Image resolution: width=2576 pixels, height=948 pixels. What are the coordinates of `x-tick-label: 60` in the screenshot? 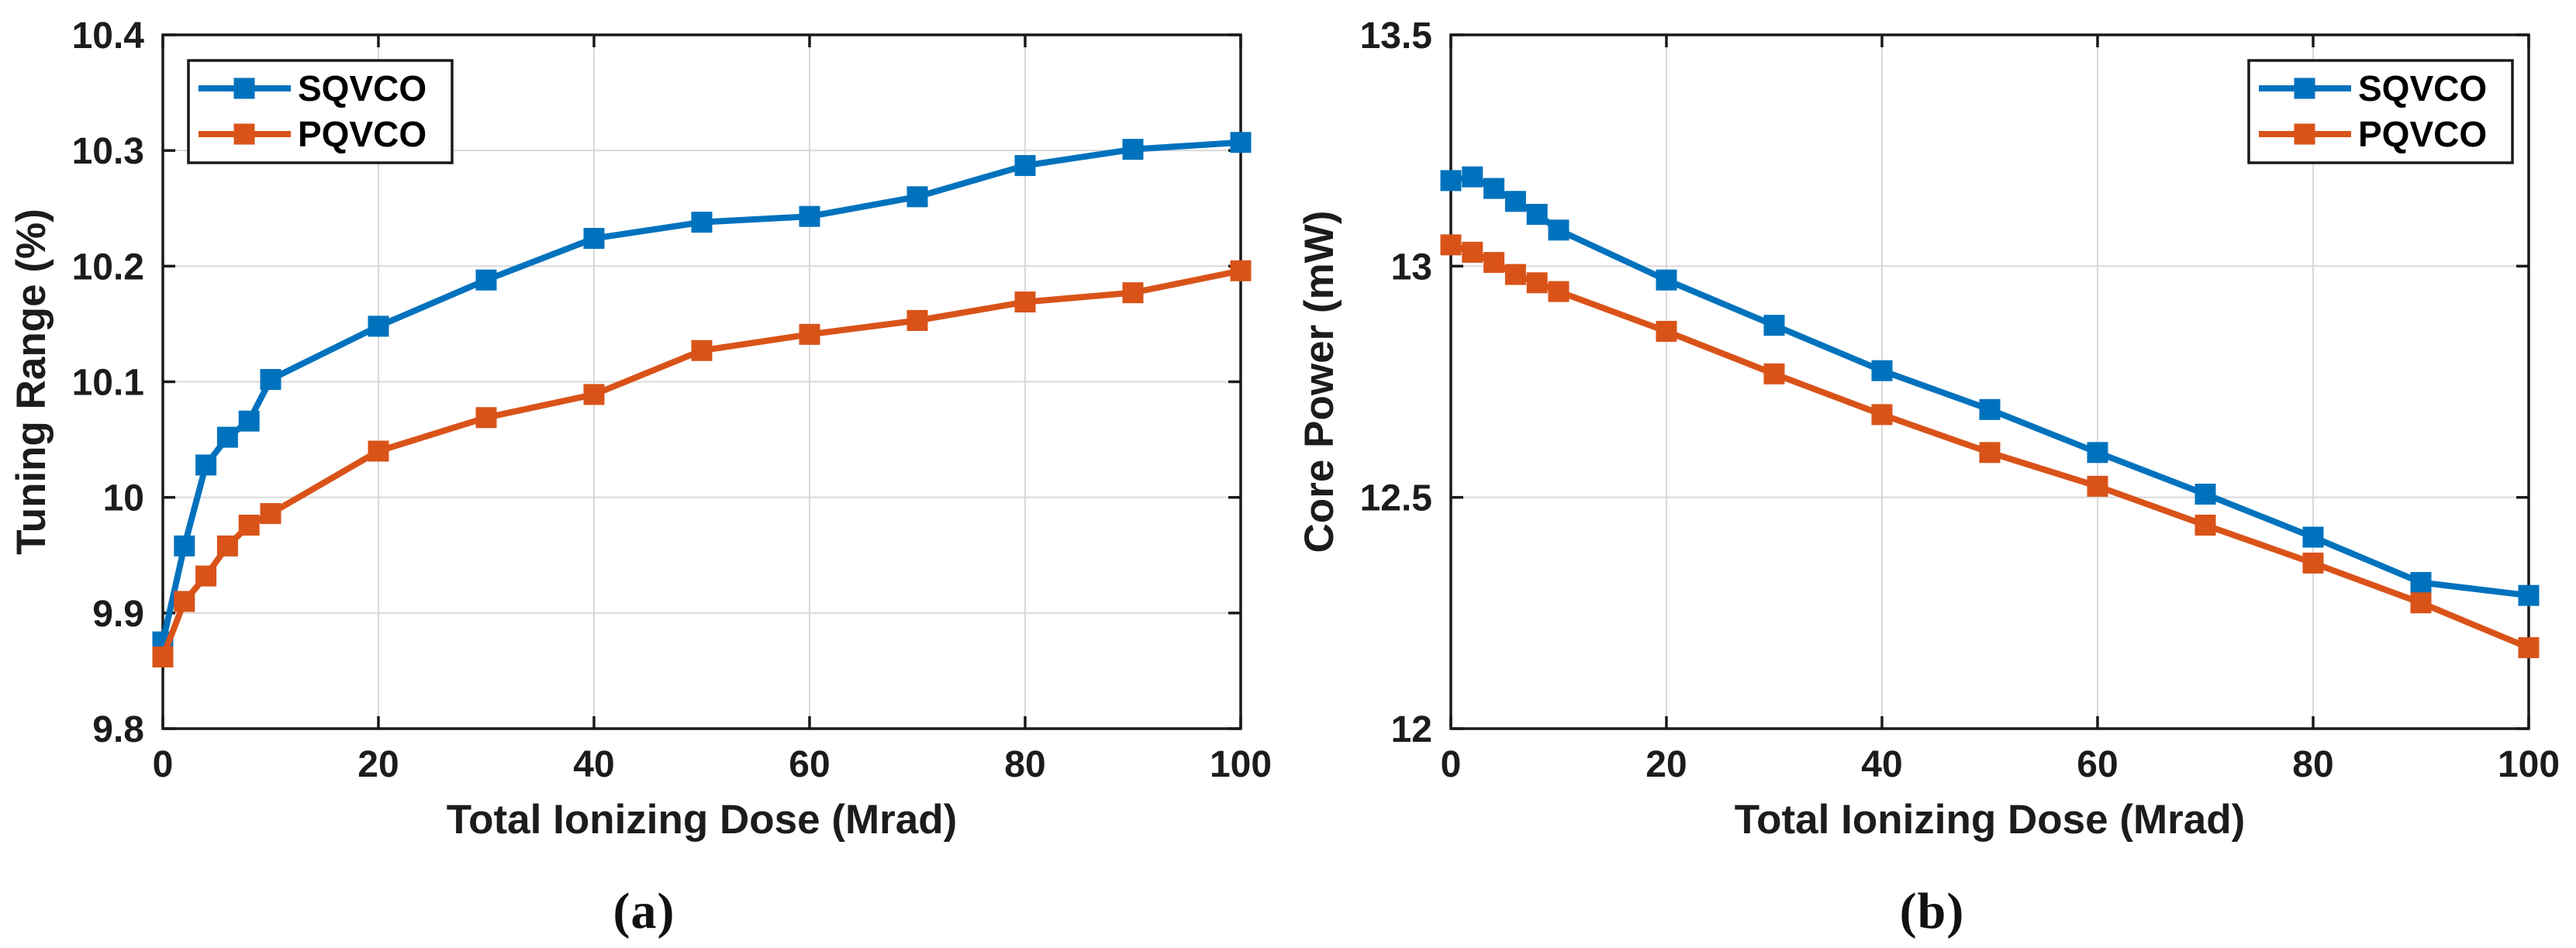 It's located at (2098, 764).